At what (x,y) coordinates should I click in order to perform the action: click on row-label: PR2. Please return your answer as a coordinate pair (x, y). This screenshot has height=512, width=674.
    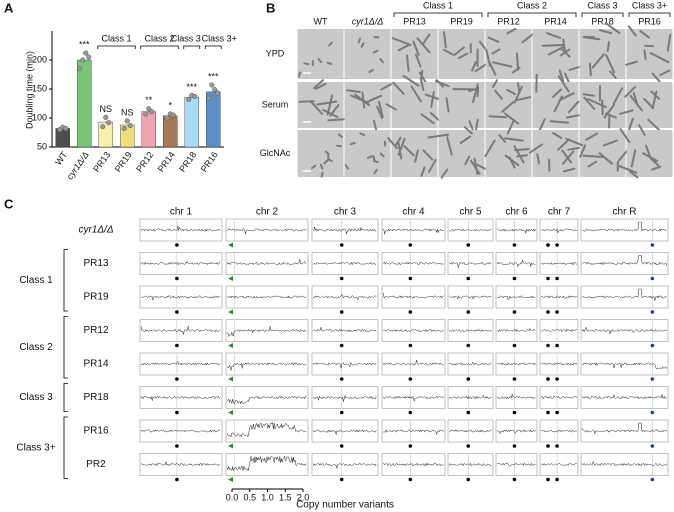
    Looking at the image, I should click on (96, 464).